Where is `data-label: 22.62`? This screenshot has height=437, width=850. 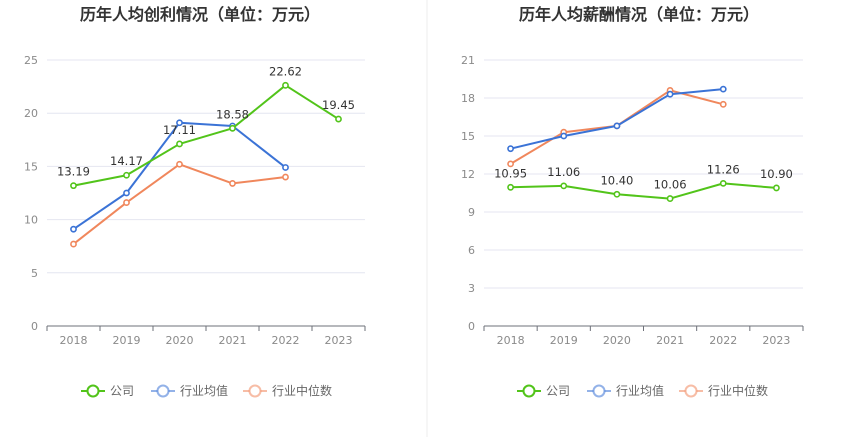 data-label: 22.62 is located at coordinates (285, 71).